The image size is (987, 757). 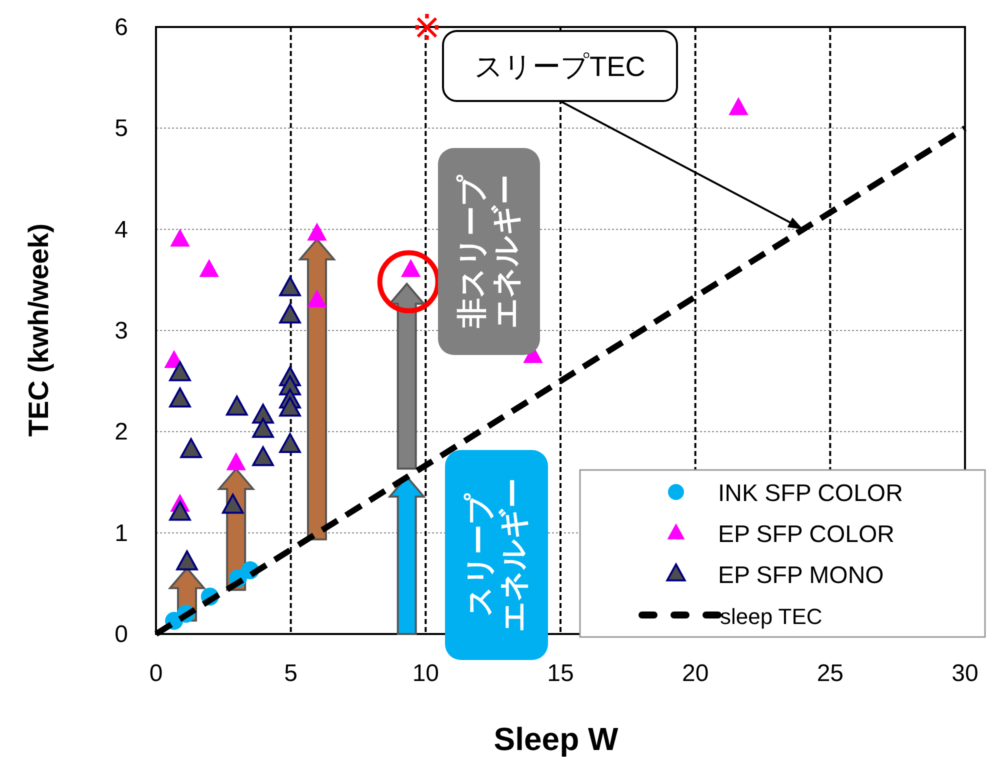 I want to click on x-tick-label: 20, so click(x=695, y=673).